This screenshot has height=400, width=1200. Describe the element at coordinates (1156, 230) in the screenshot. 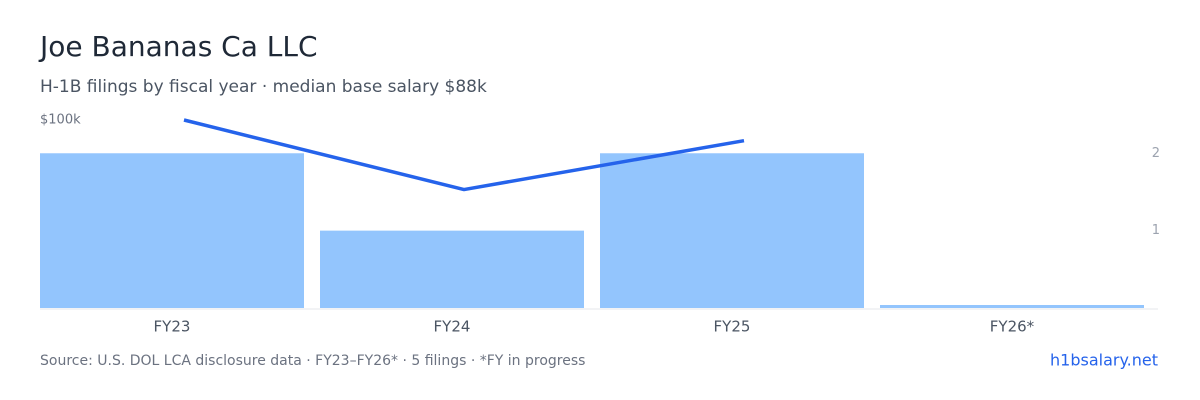

I see `y2-tick-label: 1` at that location.